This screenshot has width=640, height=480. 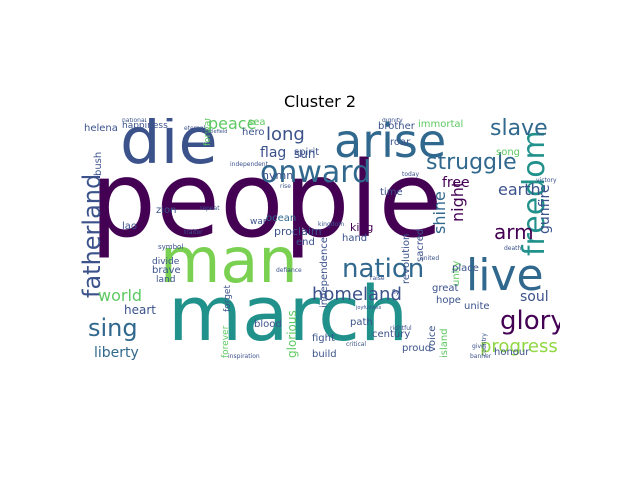 I want to click on word-arise: arise, so click(x=390, y=143).